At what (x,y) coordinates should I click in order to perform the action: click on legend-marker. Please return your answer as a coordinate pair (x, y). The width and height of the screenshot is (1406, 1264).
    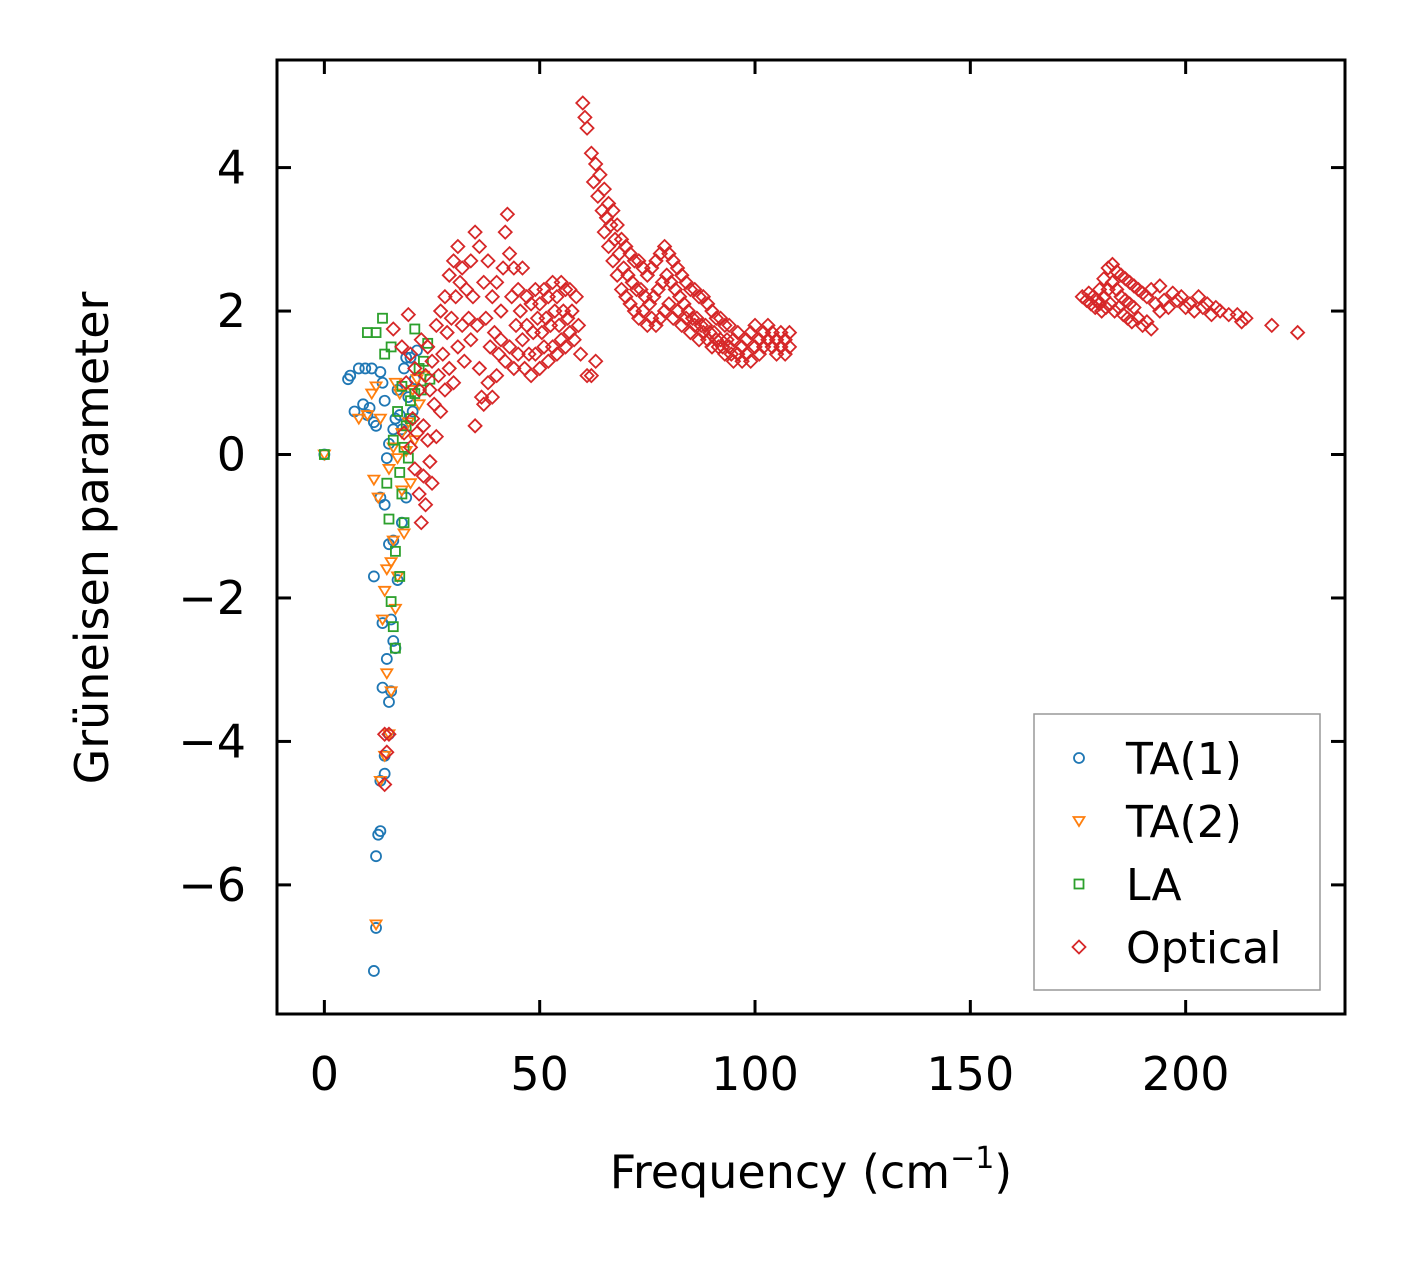
    Looking at the image, I should click on (1079, 758).